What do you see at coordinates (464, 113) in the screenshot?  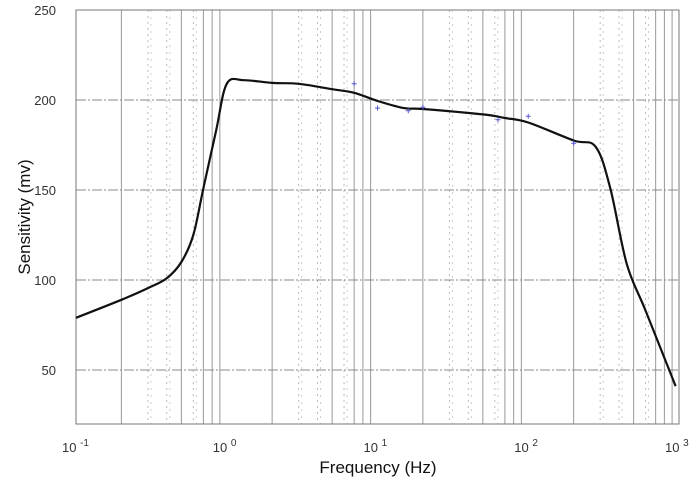 I see `data-markers` at bounding box center [464, 113].